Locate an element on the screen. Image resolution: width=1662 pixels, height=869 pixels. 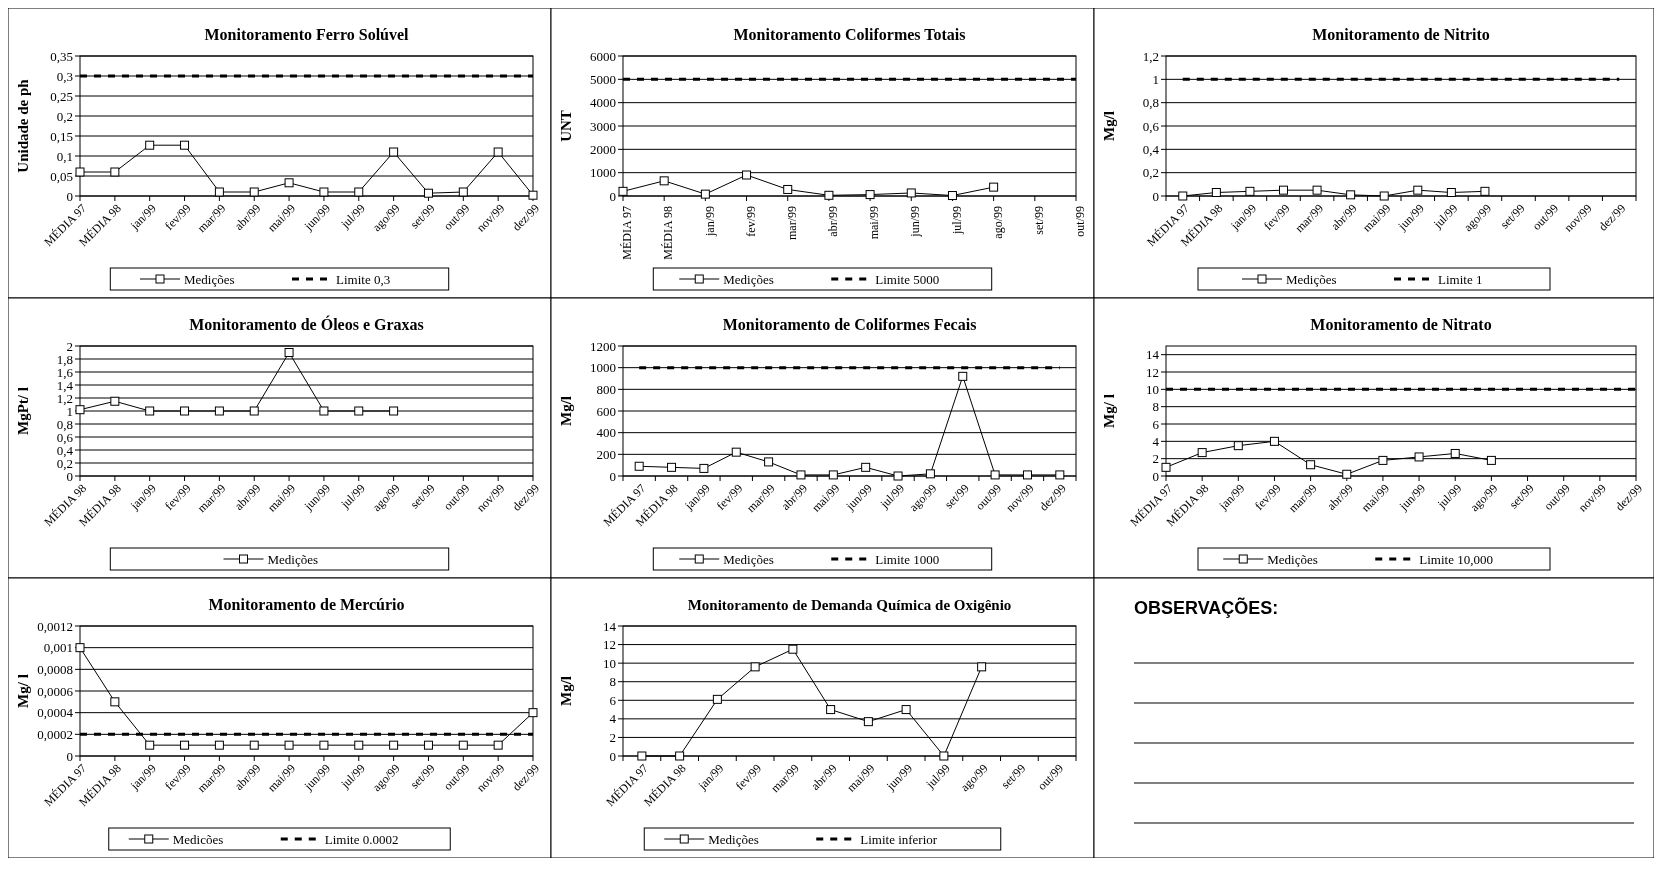
y-tick-label: 0,05 is located at coordinates (61, 176).